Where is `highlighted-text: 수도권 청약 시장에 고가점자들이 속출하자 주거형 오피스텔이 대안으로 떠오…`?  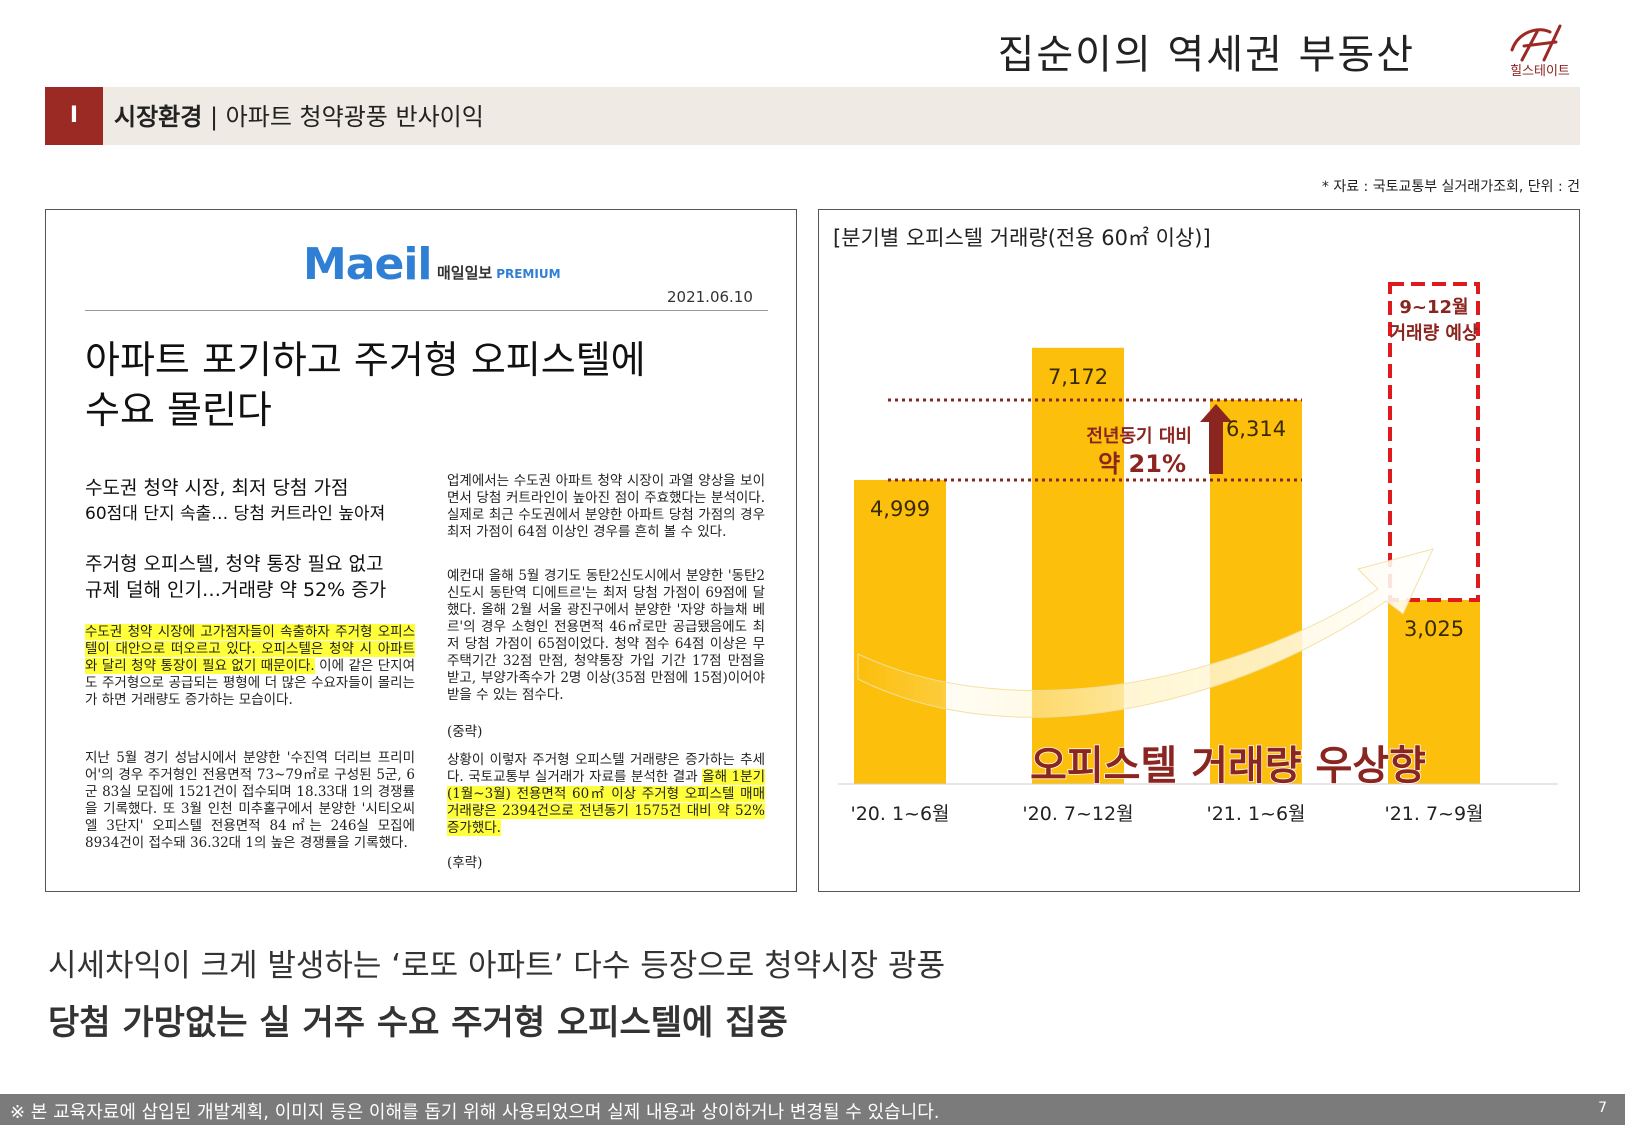
highlighted-text: 수도권 청약 시장에 고가점자들이 속출하자 주거형 오피스텔이 대안으로 떠오… is located at coordinates (250, 649).